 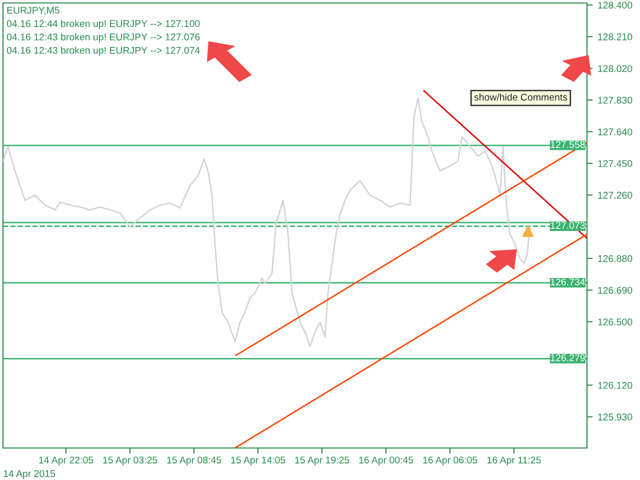 What do you see at coordinates (615, 290) in the screenshot?
I see `y-tick-label: 126.690` at bounding box center [615, 290].